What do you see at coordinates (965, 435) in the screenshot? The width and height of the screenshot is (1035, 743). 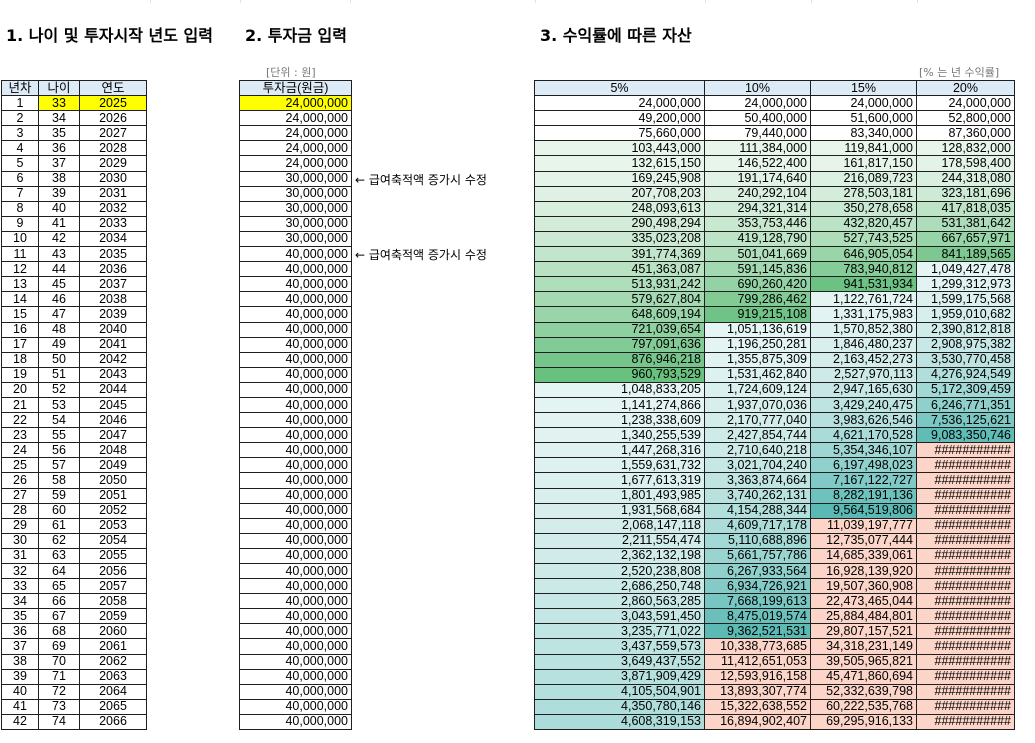 I see `asset-cell-rate-20: 9,083,350,746` at bounding box center [965, 435].